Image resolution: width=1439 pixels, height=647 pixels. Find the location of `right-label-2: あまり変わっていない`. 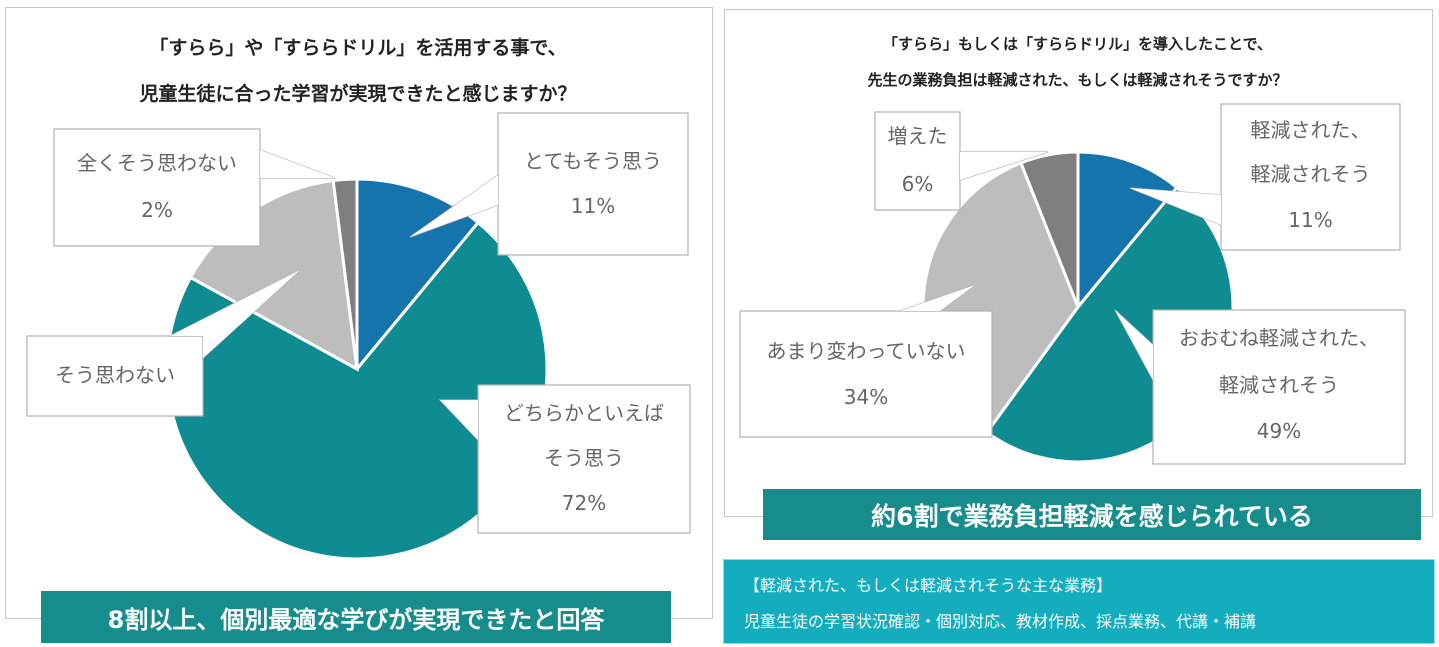

right-label-2: あまり変わっていない is located at coordinates (866, 351).